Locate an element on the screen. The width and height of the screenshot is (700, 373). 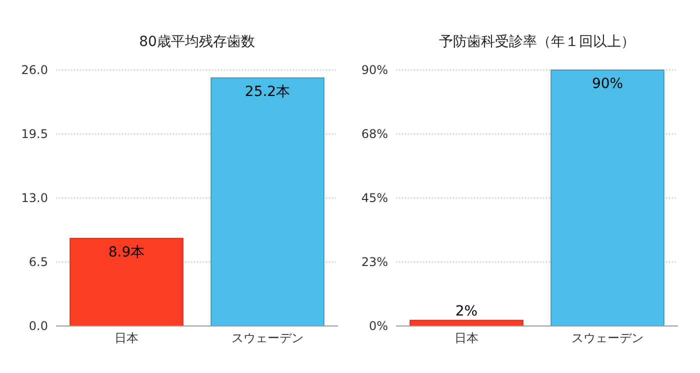
y-tick-label: 45% is located at coordinates (374, 198).